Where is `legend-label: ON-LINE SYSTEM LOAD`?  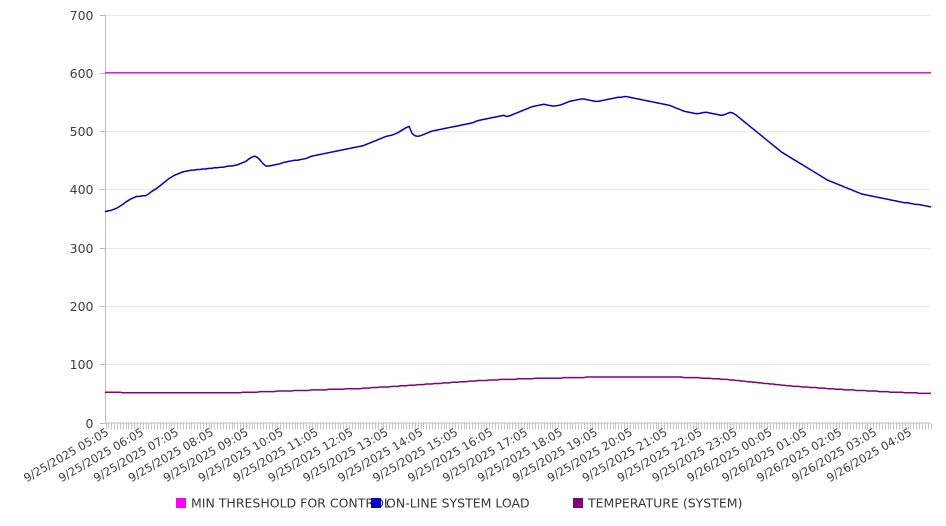 legend-label: ON-LINE SYSTEM LOAD is located at coordinates (458, 503).